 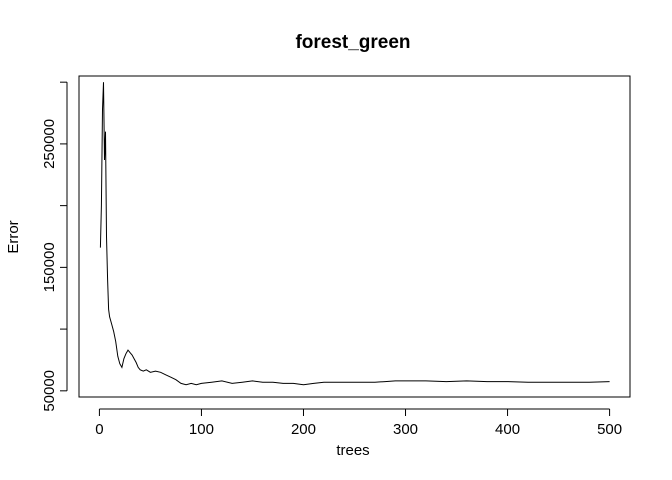 I want to click on x-axis-label: trees, so click(x=352, y=450).